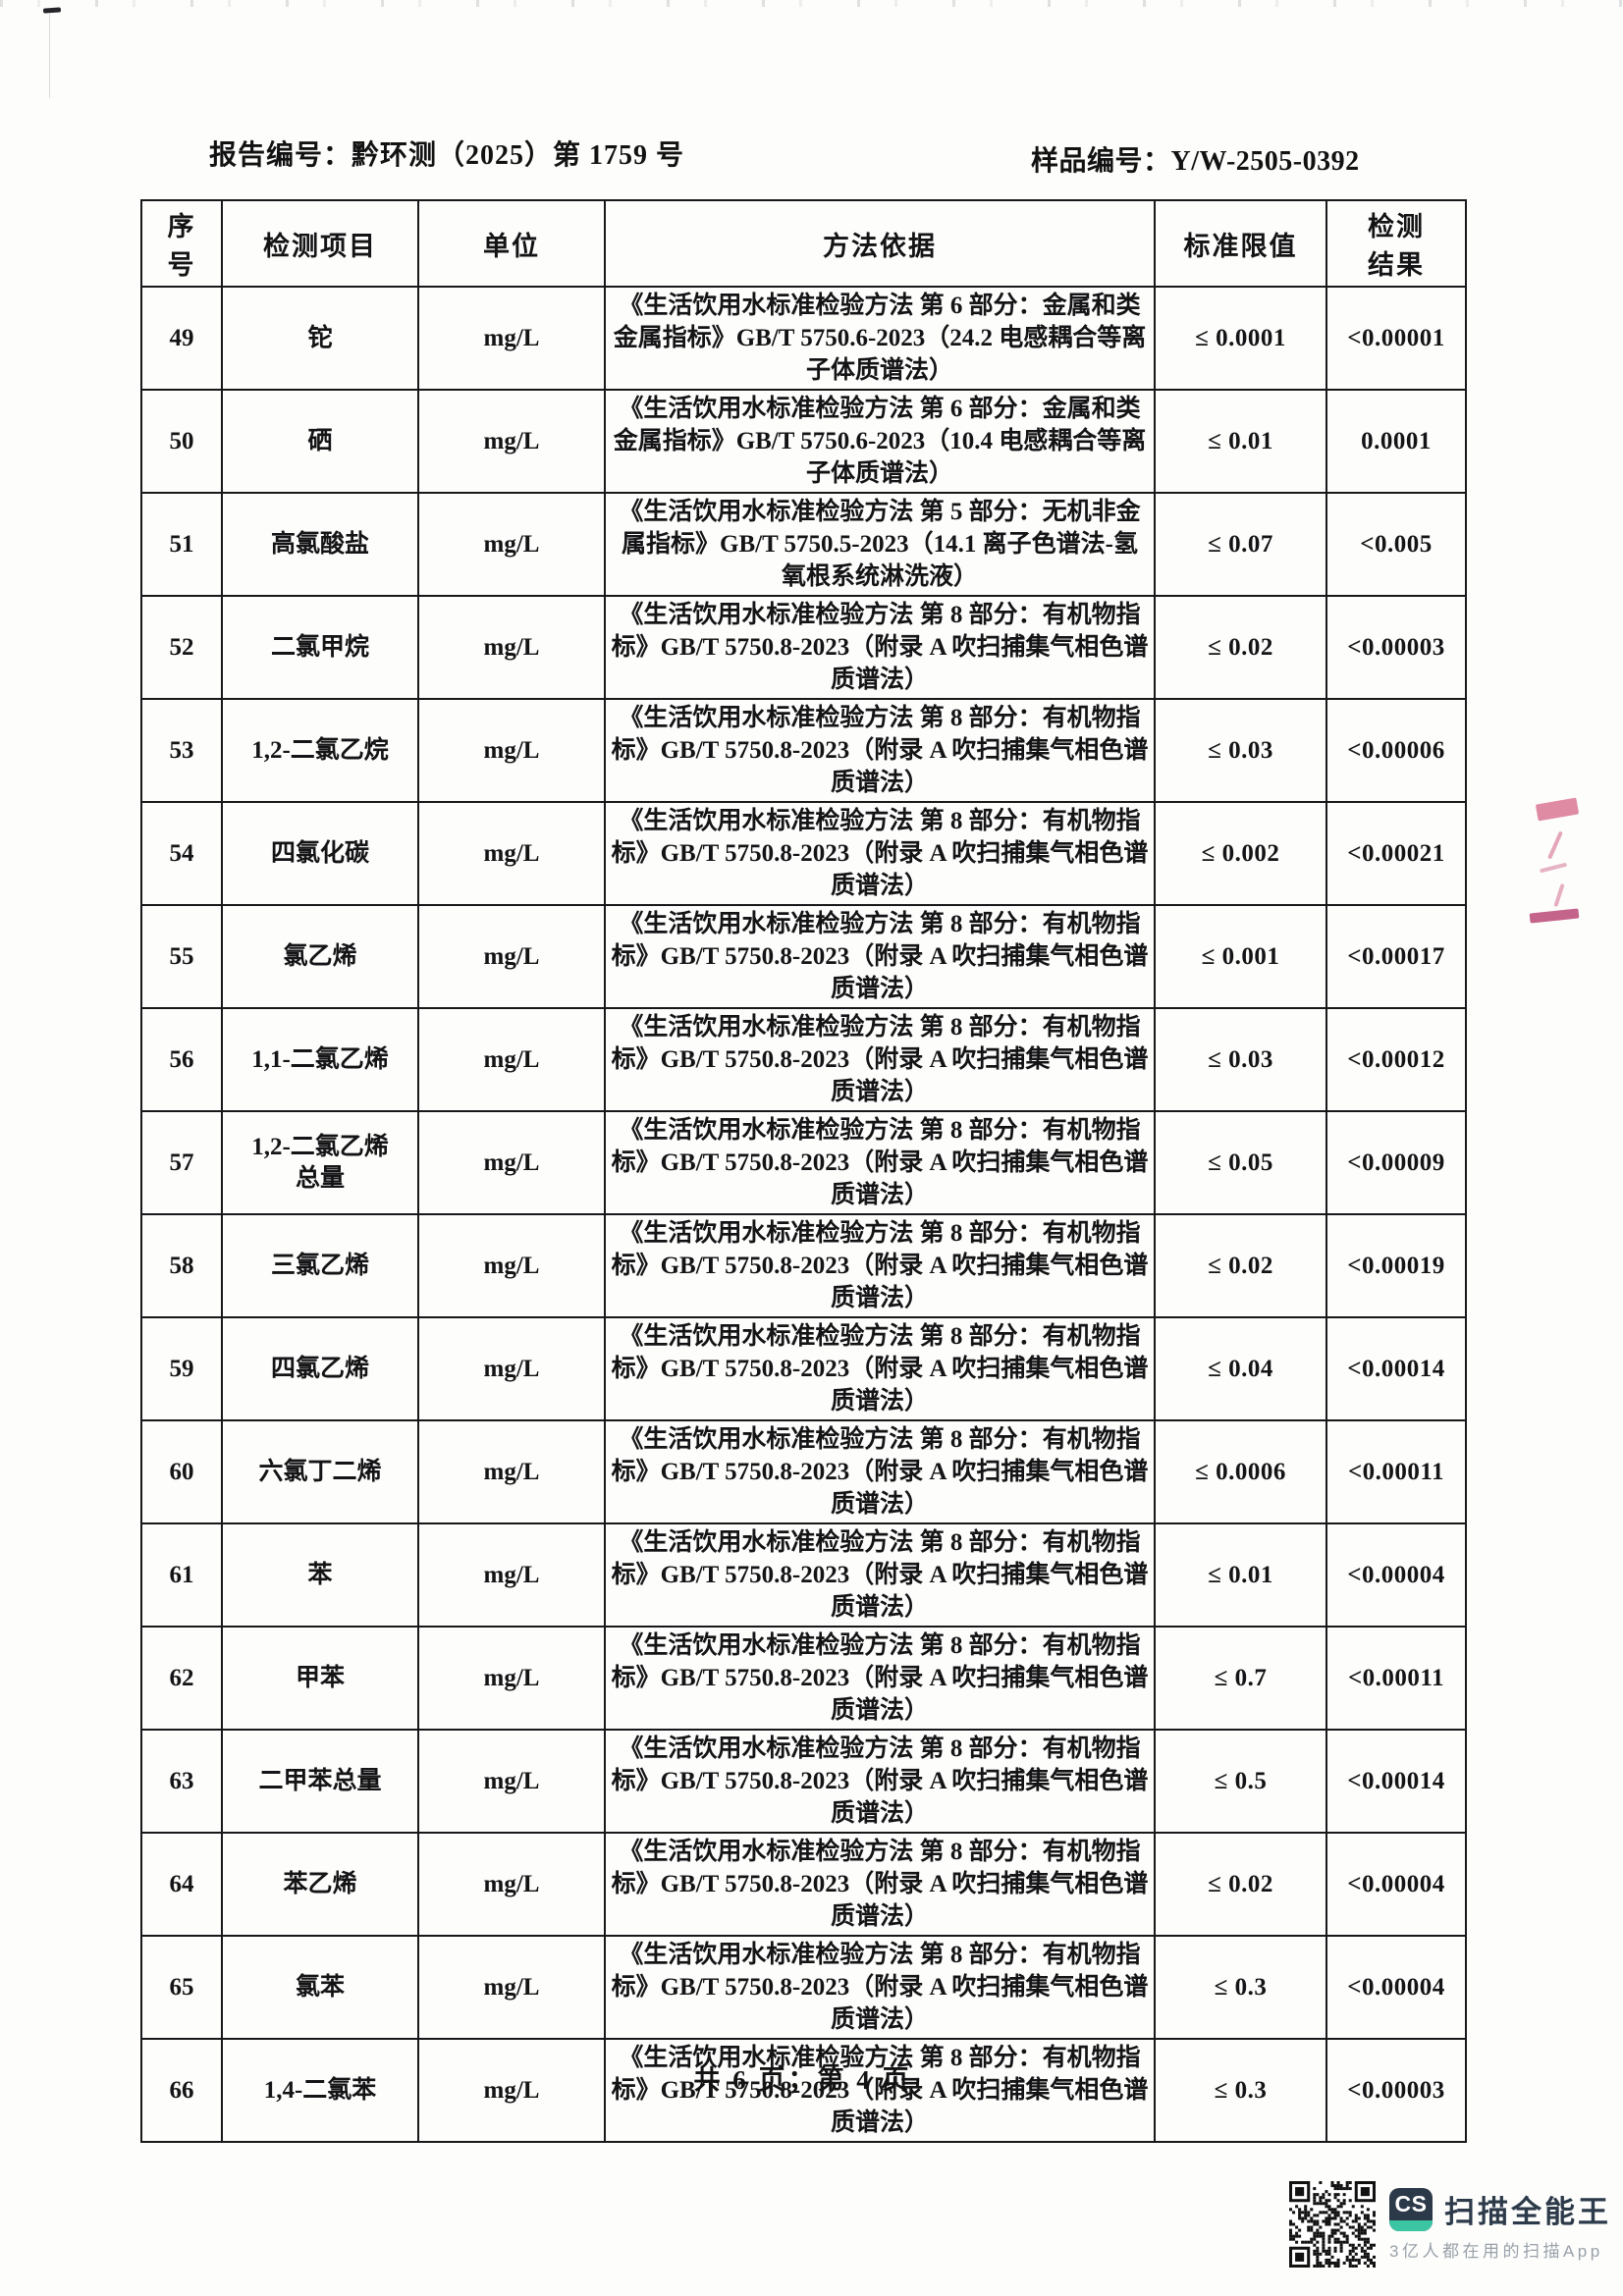 This screenshot has width=1623, height=2296. I want to click on row-result: <0.00021, so click(1396, 854).